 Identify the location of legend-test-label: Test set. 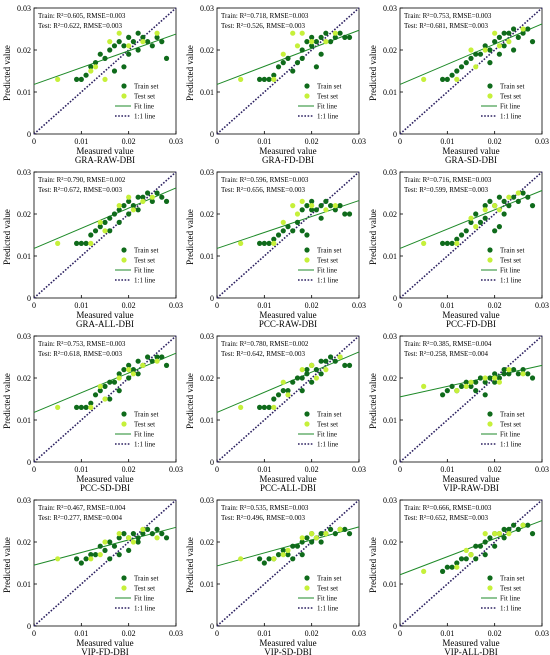
(144, 97).